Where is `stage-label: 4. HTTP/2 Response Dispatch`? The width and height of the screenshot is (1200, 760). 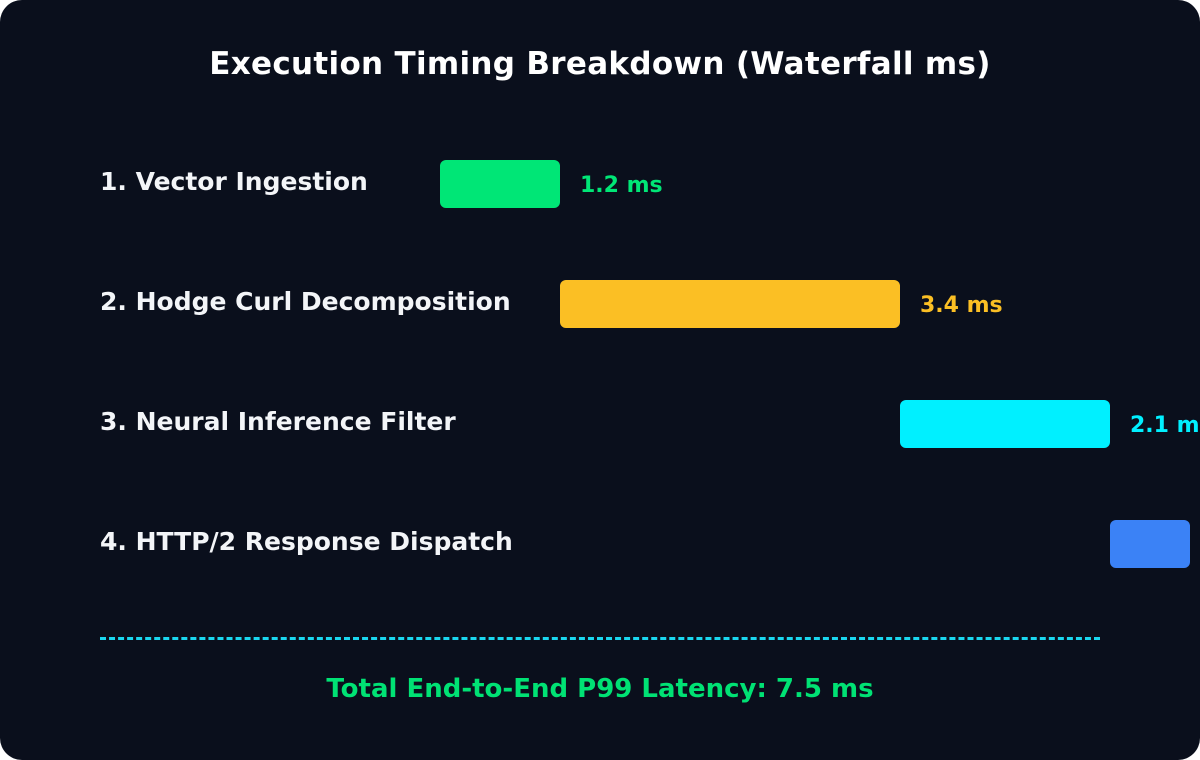
stage-label: 4. HTTP/2 Response Dispatch is located at coordinates (306, 541).